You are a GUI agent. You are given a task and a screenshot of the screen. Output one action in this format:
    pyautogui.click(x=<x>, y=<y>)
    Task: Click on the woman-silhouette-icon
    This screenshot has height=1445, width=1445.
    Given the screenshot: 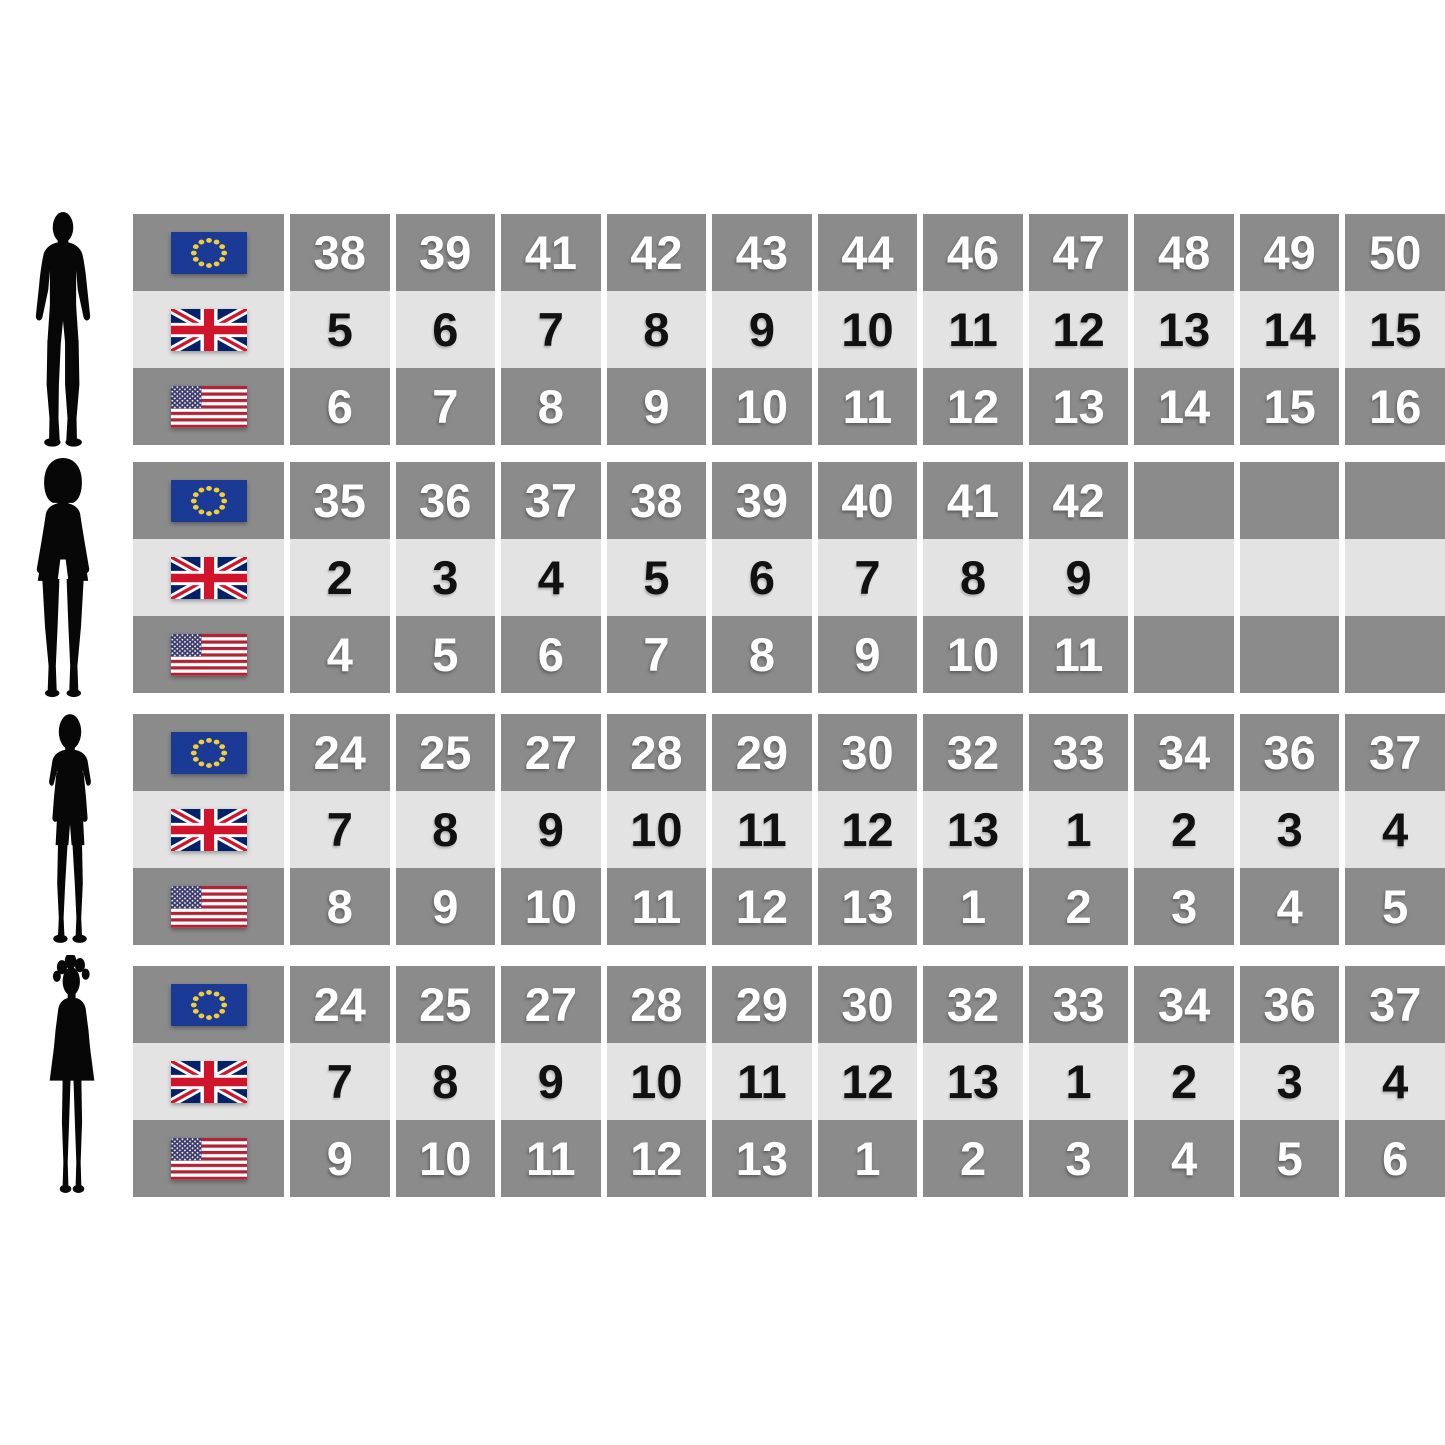 What is the action you would take?
    pyautogui.click(x=63, y=578)
    